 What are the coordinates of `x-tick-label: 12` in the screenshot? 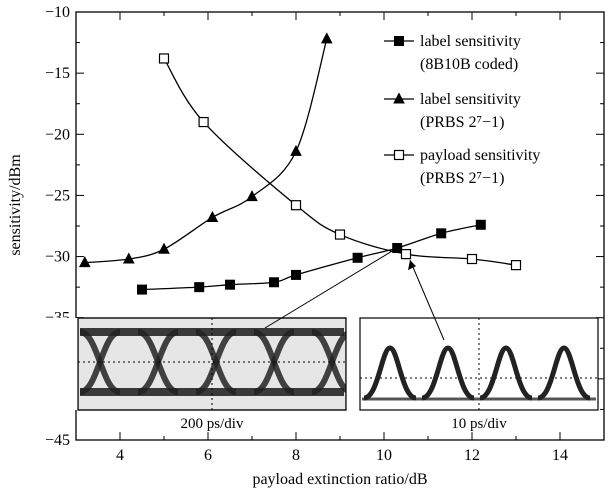 It's located at (472, 455).